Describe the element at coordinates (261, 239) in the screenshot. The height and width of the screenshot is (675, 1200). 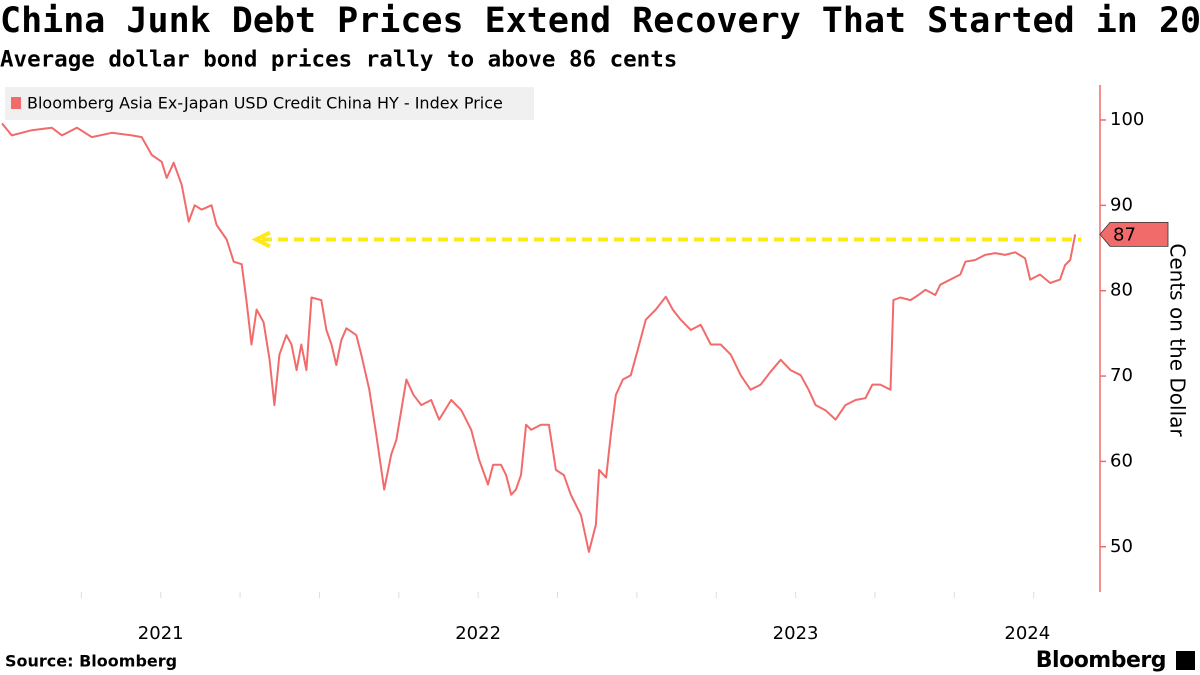
I see `arrow-head` at that location.